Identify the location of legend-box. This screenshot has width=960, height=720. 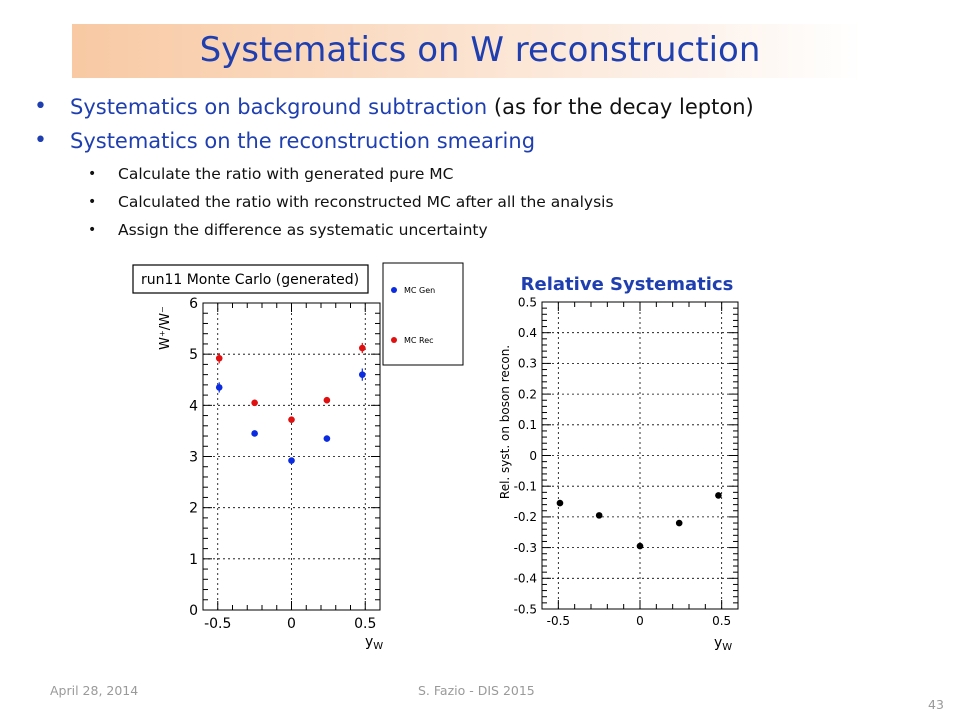
(423, 314).